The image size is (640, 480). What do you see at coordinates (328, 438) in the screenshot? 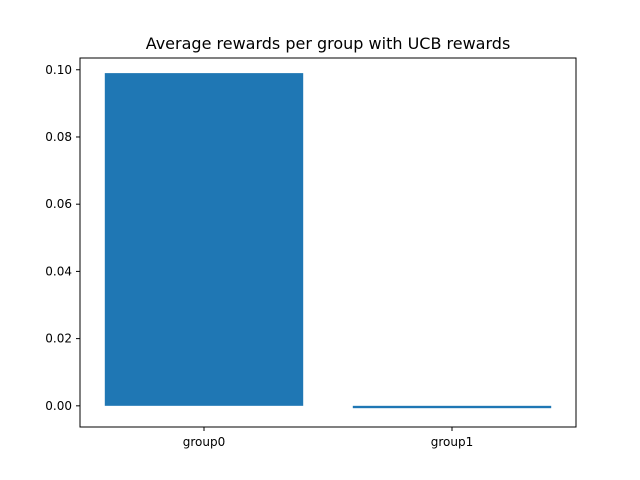
I see `x-axis: group0 group1` at bounding box center [328, 438].